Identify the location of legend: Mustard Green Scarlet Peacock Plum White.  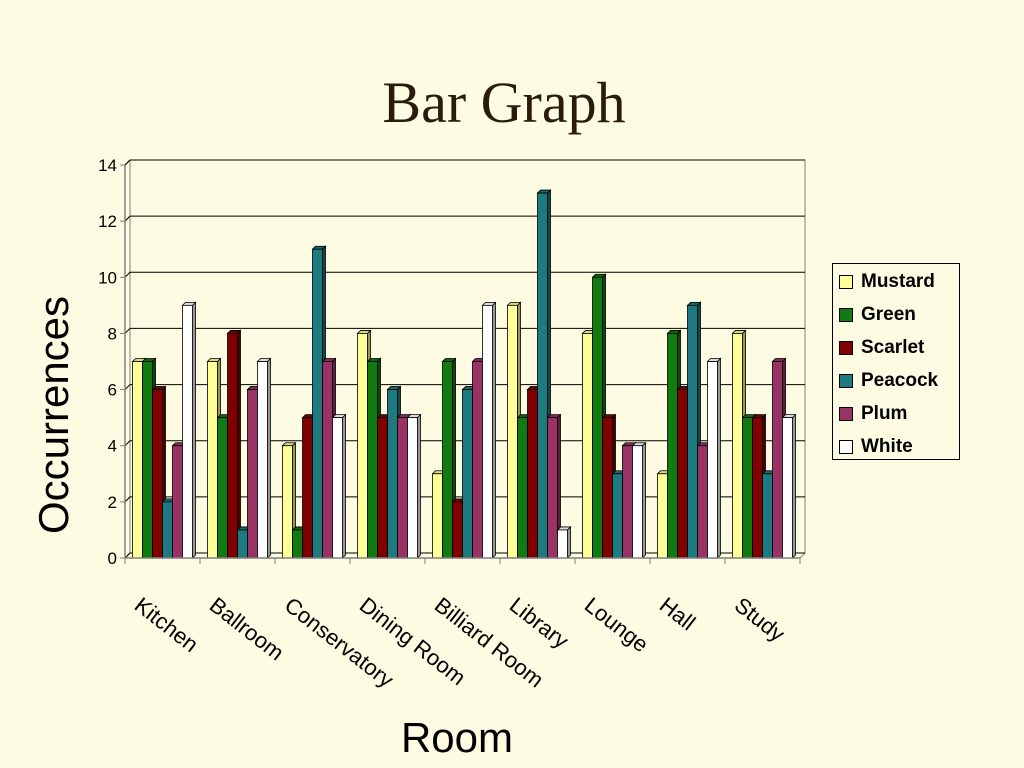
(896, 361).